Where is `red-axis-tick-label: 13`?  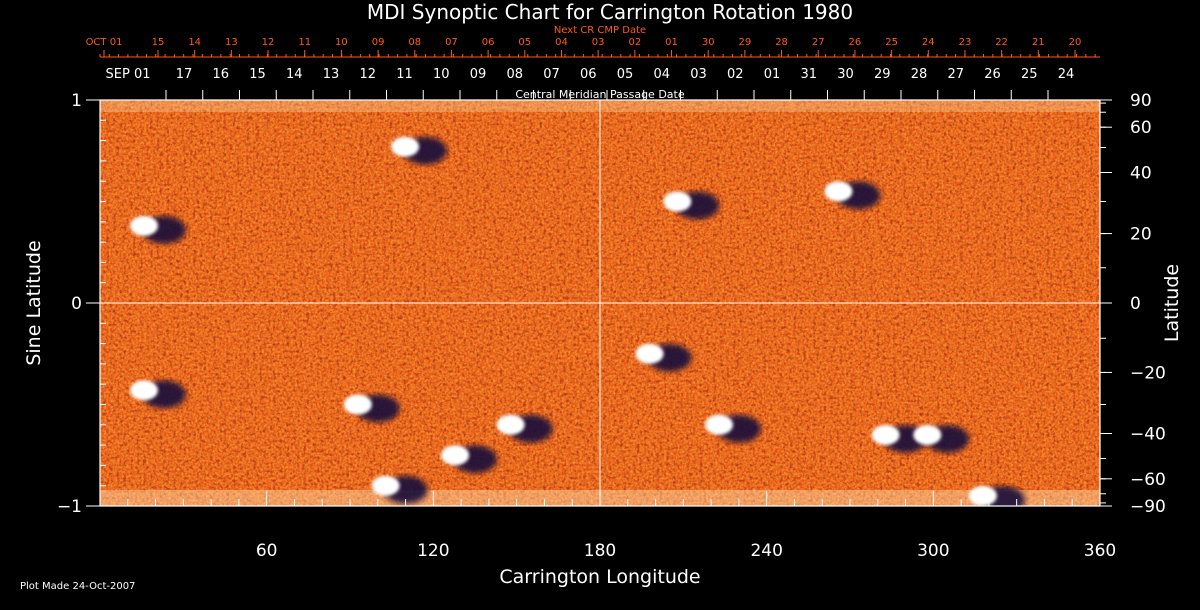
red-axis-tick-label: 13 is located at coordinates (231, 42).